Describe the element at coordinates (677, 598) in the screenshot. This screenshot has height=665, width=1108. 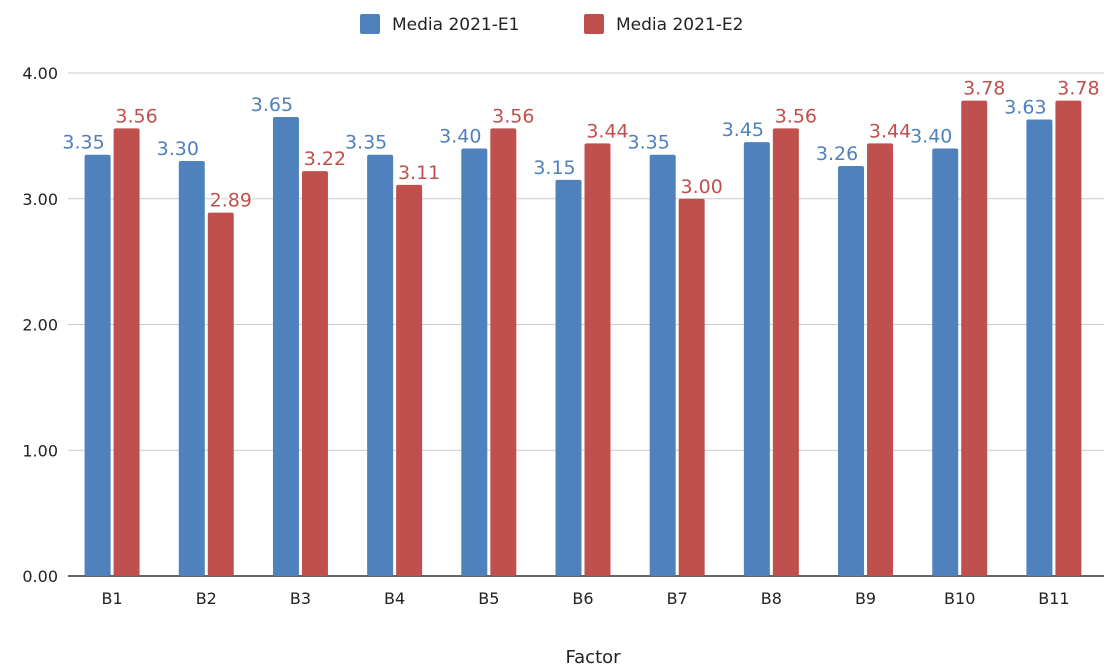
I see `x-tick-label: B7` at that location.